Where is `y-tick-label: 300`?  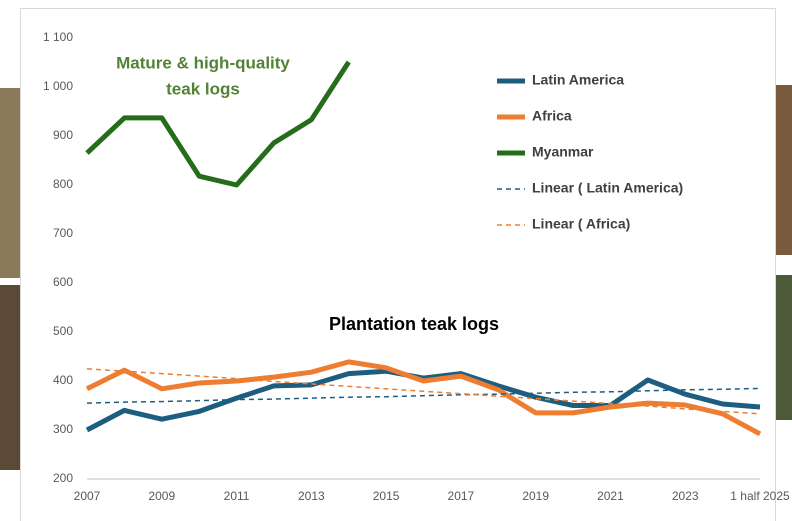
y-tick-label: 300 is located at coordinates (63, 429).